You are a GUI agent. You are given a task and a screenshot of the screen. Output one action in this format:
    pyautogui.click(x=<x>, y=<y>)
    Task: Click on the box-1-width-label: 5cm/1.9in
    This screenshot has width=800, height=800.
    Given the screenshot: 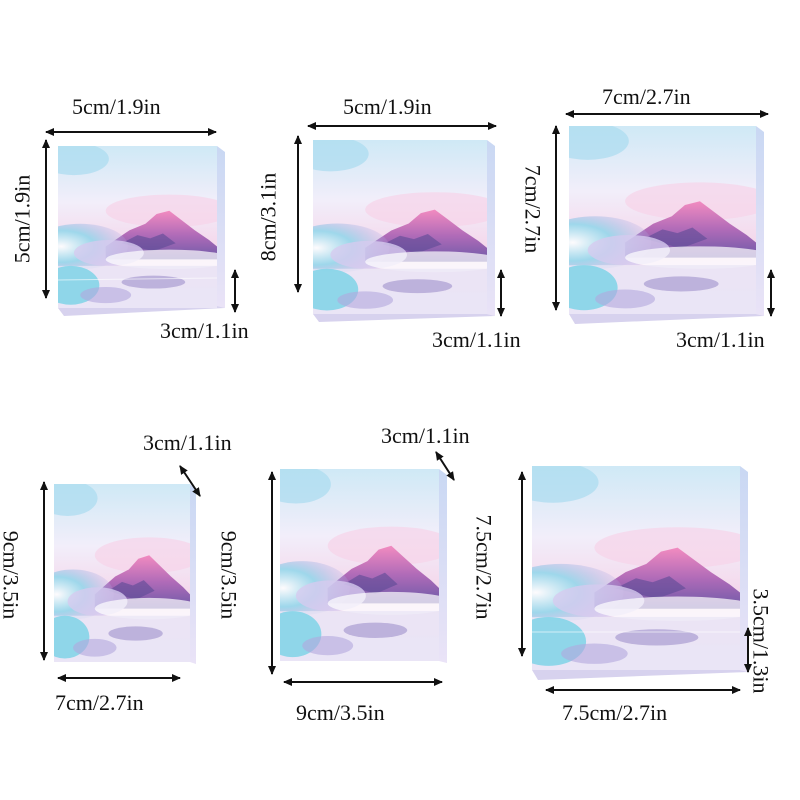 What is the action you would take?
    pyautogui.click(x=116, y=106)
    